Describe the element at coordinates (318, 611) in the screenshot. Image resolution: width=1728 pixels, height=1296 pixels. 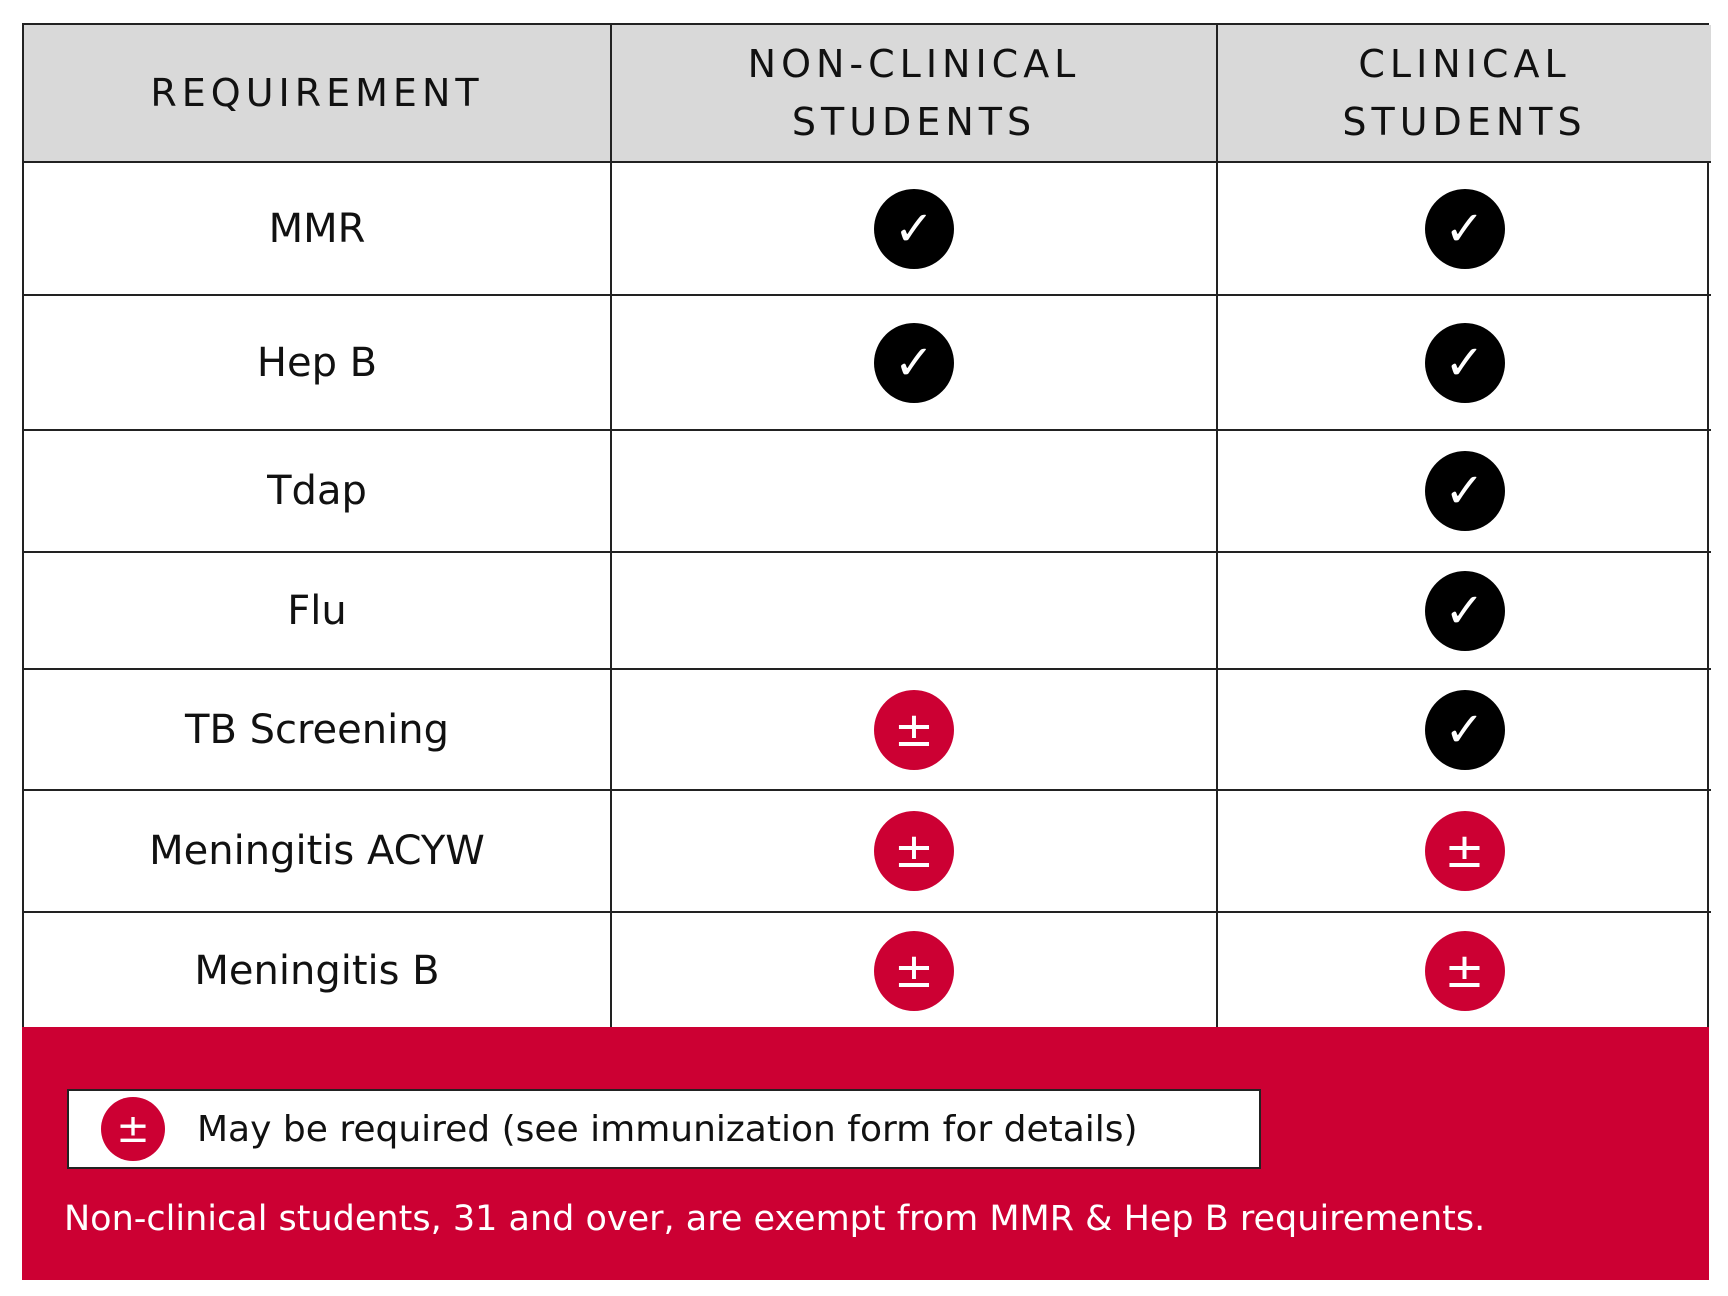
I see `row-label: Flu` at that location.